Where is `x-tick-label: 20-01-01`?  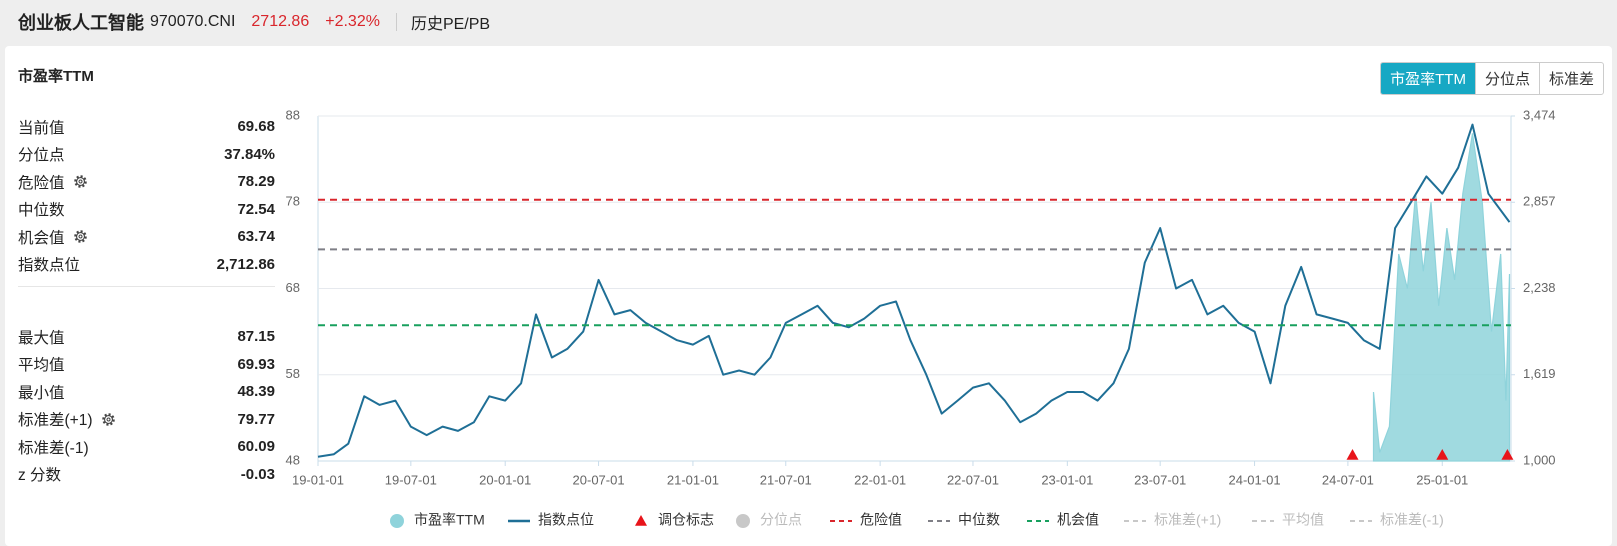
x-tick-label: 20-01-01 is located at coordinates (505, 479).